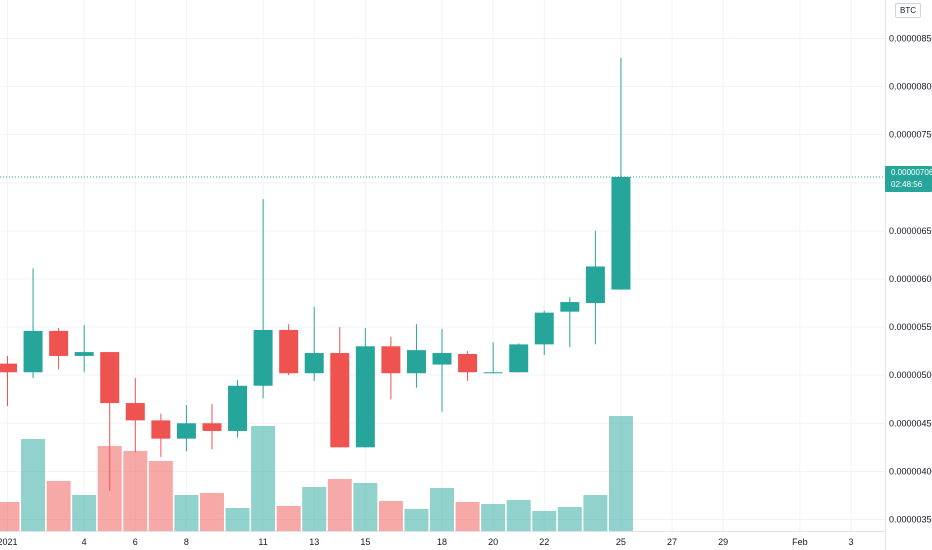 This screenshot has width=932, height=550. What do you see at coordinates (910, 87) in the screenshot?
I see `price-tick-label: 0.00000800` at bounding box center [910, 87].